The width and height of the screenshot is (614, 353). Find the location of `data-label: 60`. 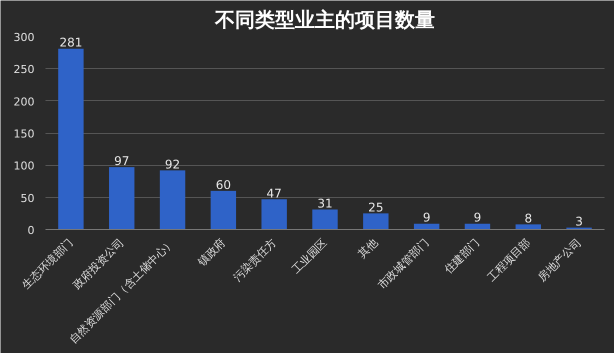

data-label: 60 is located at coordinates (224, 185).